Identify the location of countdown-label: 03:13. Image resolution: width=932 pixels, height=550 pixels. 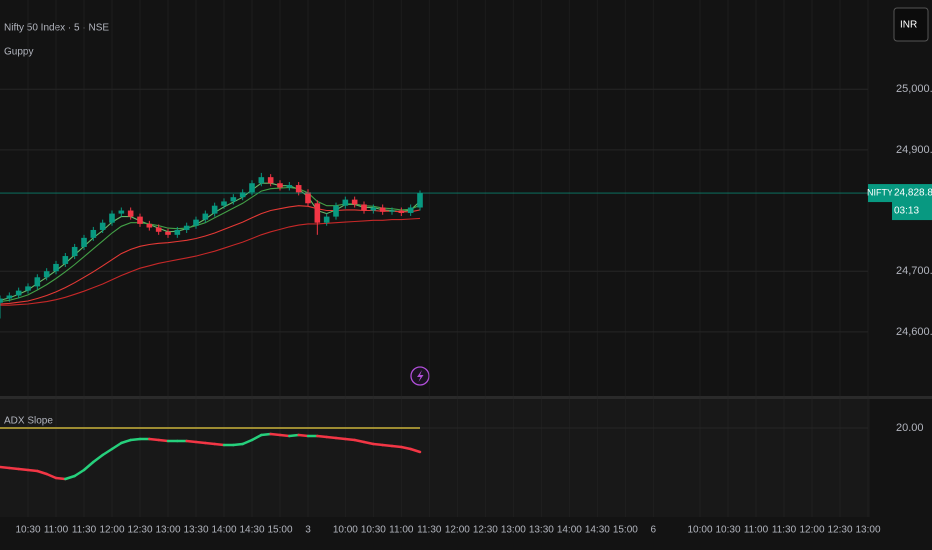
(906, 211).